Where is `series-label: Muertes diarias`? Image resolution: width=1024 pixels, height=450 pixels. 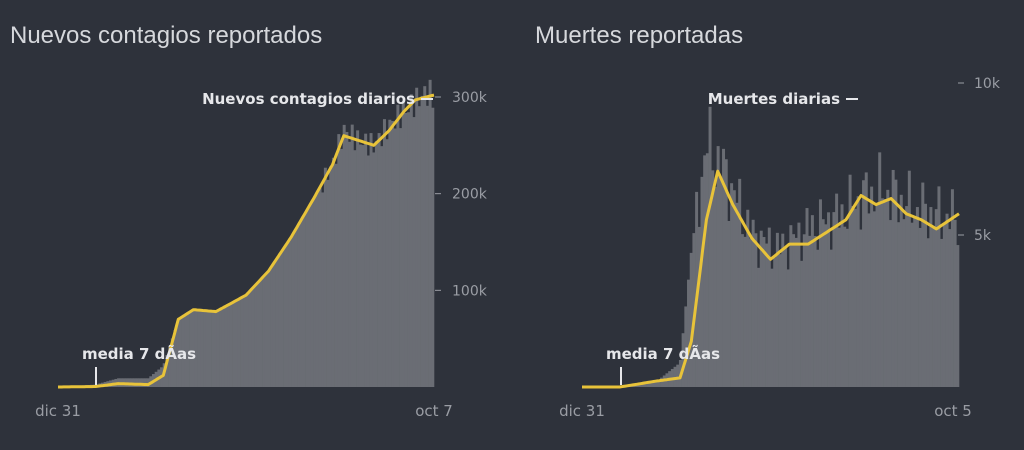 series-label: Muertes diarias is located at coordinates (774, 99).